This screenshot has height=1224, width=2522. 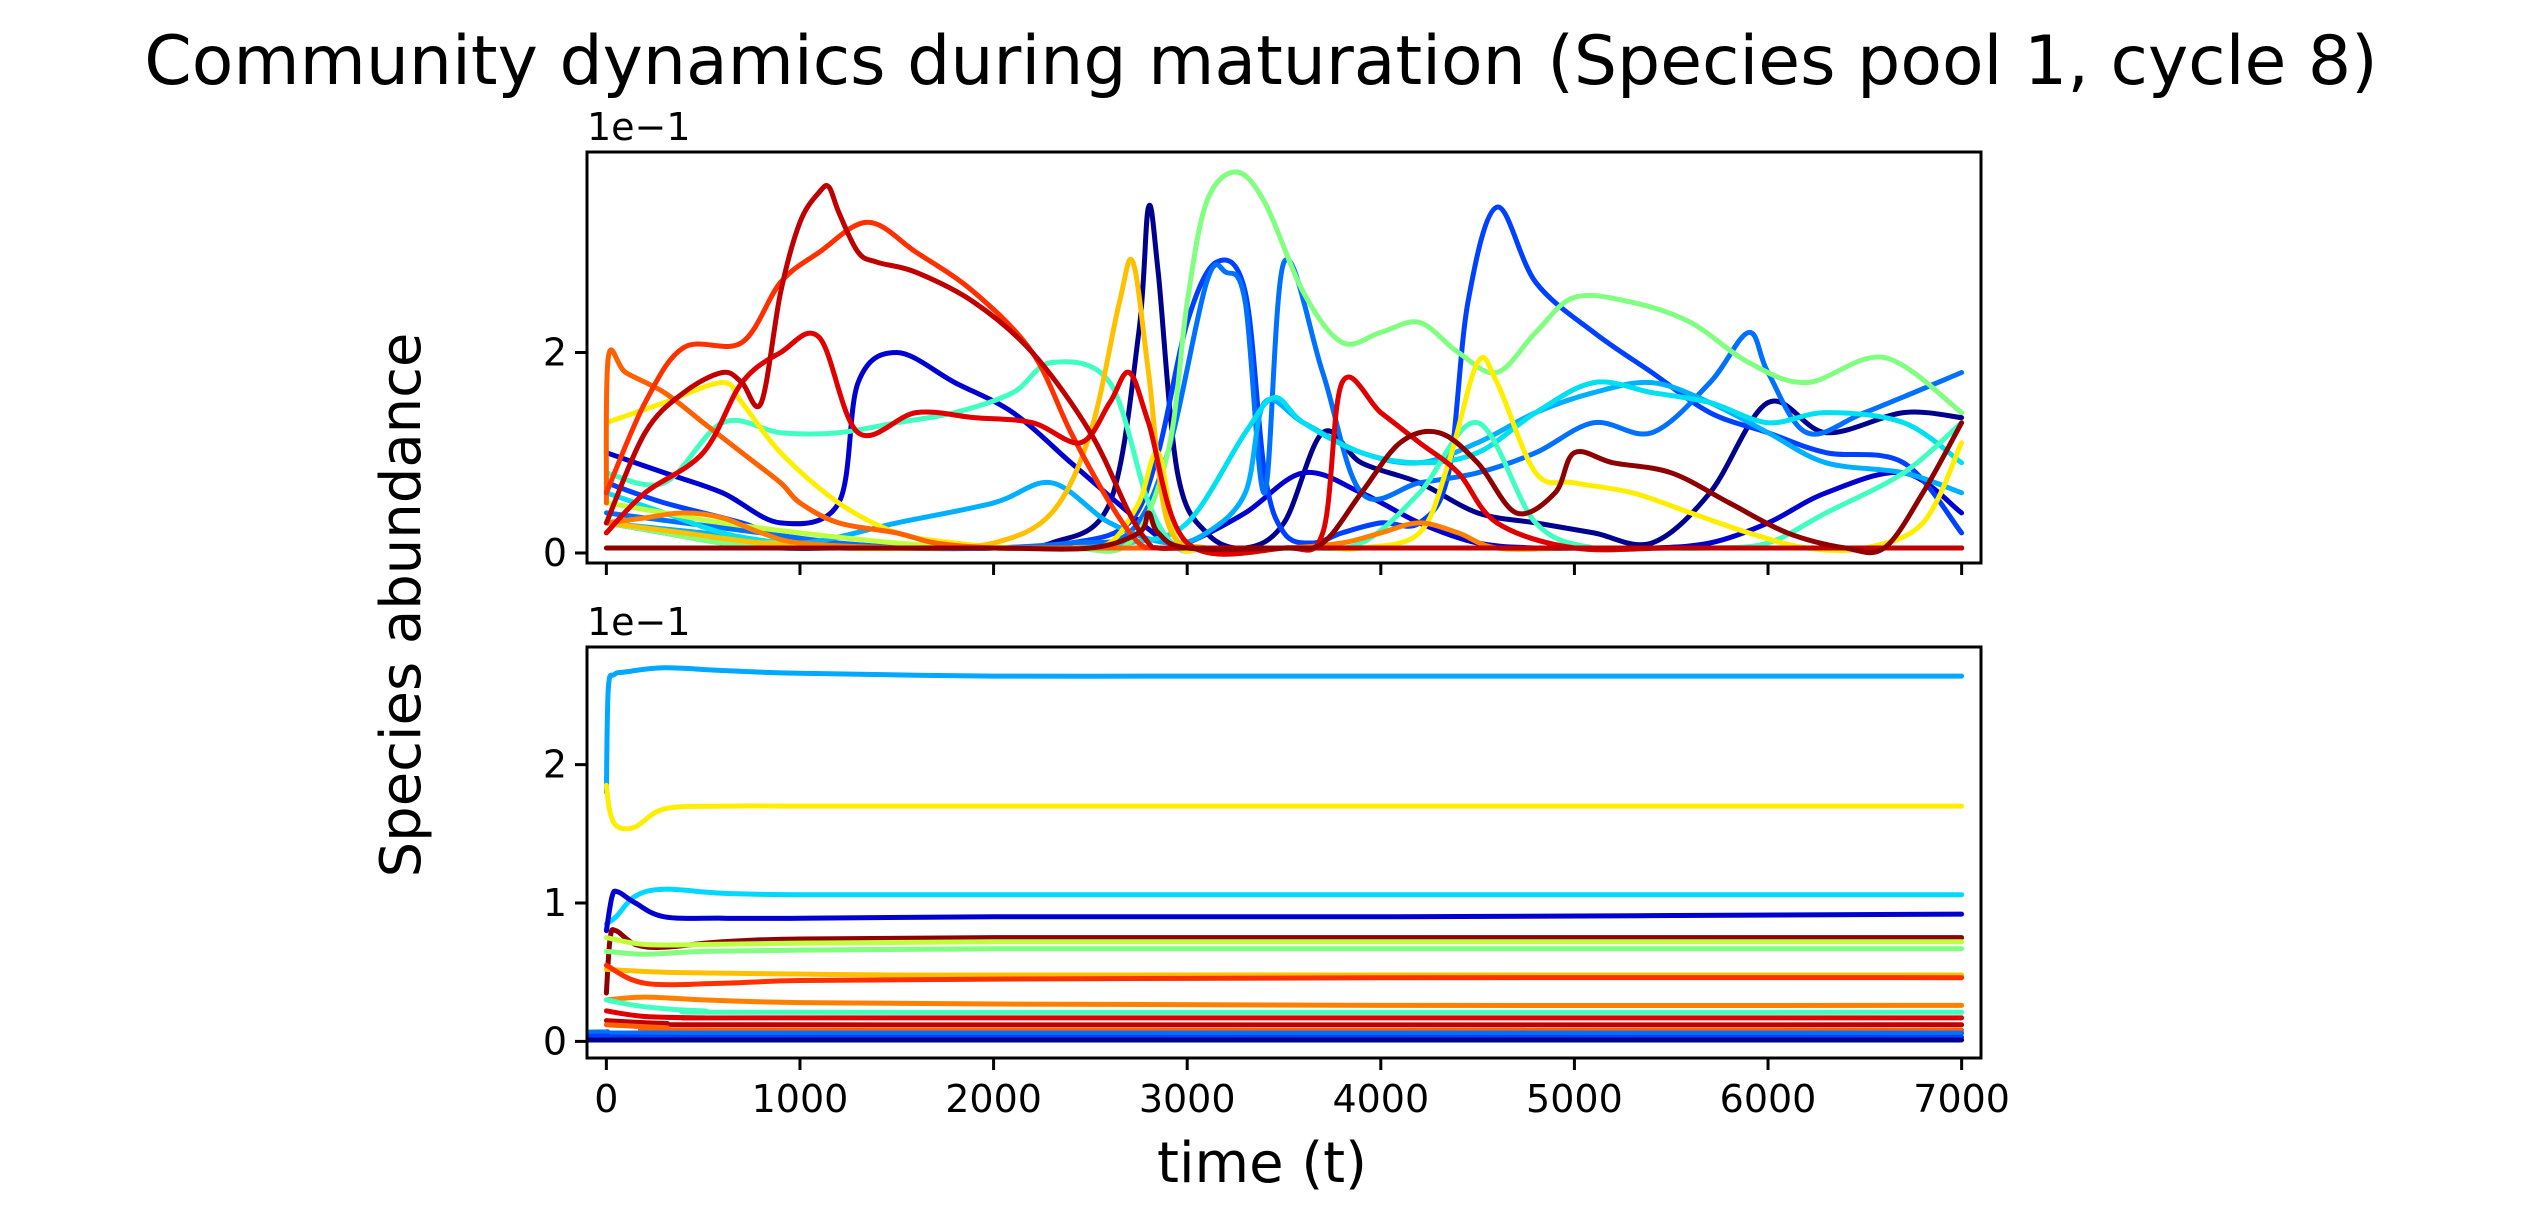 What do you see at coordinates (606, 1099) in the screenshot?
I see `x-tick-label: 0` at bounding box center [606, 1099].